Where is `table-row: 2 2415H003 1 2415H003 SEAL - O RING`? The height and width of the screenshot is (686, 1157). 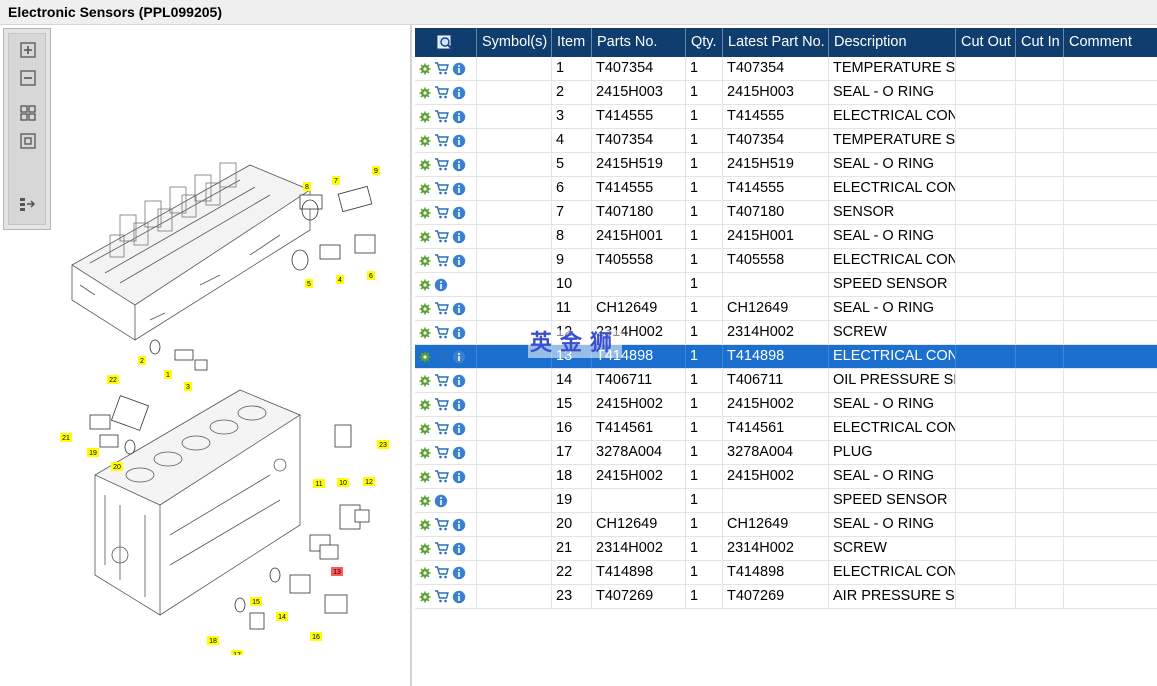
table-row: 2 2415H003 1 2415H003 SEAL - O RING is located at coordinates (786, 93).